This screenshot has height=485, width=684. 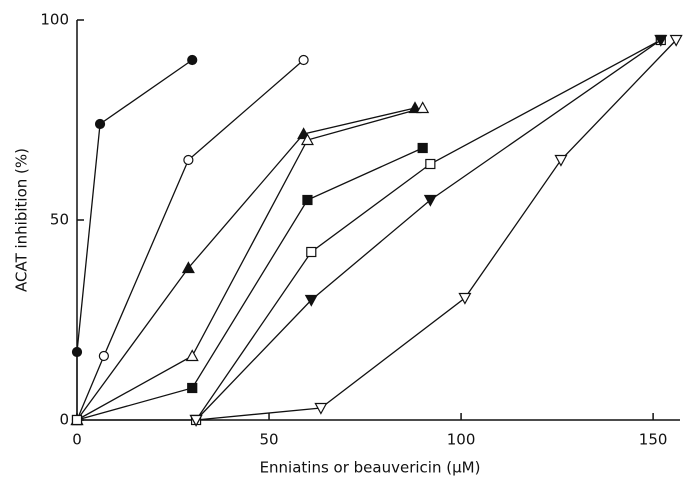 What do you see at coordinates (22, 220) in the screenshot?
I see `y-axis-label: ACAT inhibition (%)` at bounding box center [22, 220].